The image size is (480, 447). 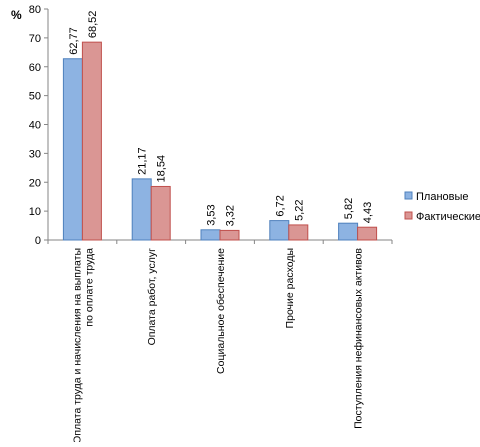 What do you see at coordinates (35, 212) in the screenshot?
I see `y-tick-label: 10` at bounding box center [35, 212].